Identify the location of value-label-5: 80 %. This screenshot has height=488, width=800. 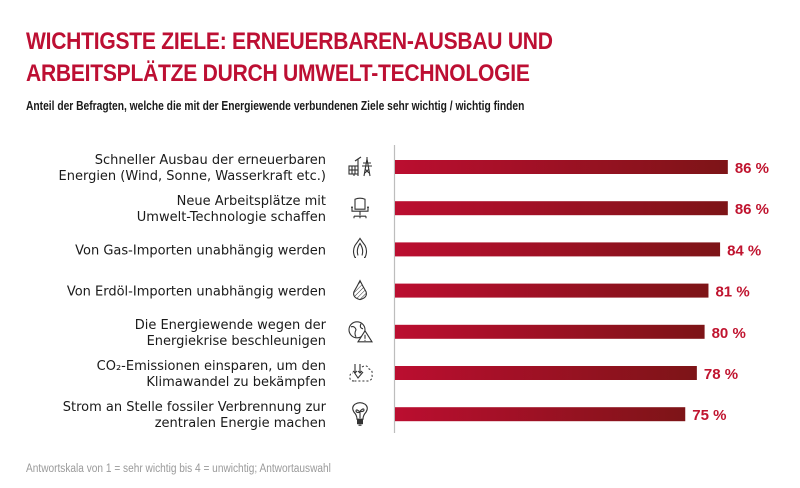
(729, 333).